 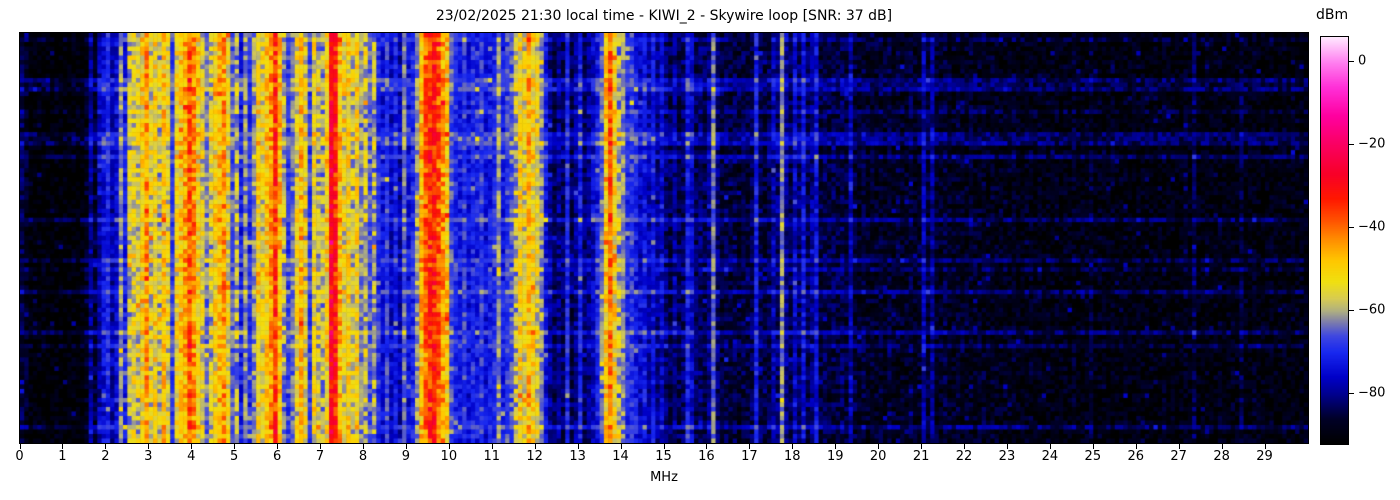 I want to click on x-tick-label: 4, so click(x=191, y=456).